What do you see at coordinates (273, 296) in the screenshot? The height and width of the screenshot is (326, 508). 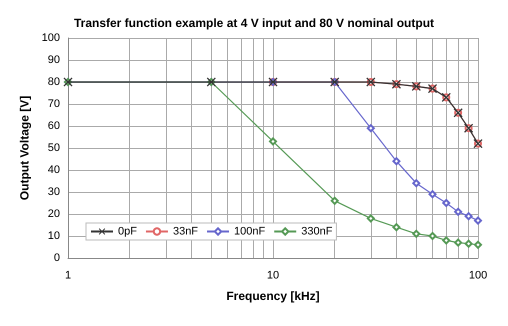 I see `x-axis-title: Frequency [kHz]` at bounding box center [273, 296].